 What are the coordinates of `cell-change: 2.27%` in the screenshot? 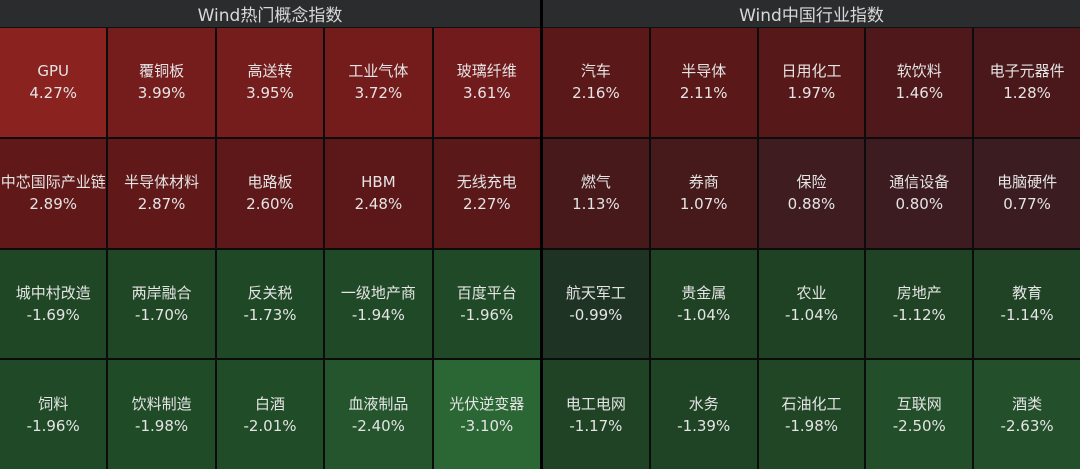 It's located at (486, 204).